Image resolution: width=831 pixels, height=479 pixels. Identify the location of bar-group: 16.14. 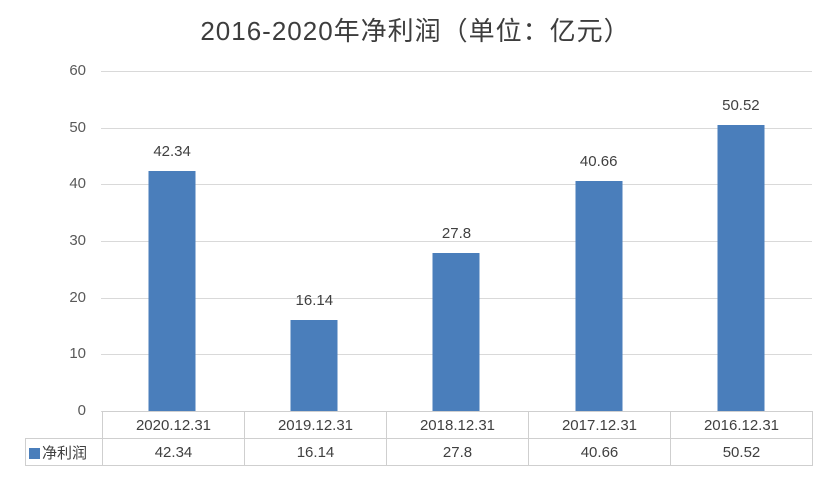
(314, 241).